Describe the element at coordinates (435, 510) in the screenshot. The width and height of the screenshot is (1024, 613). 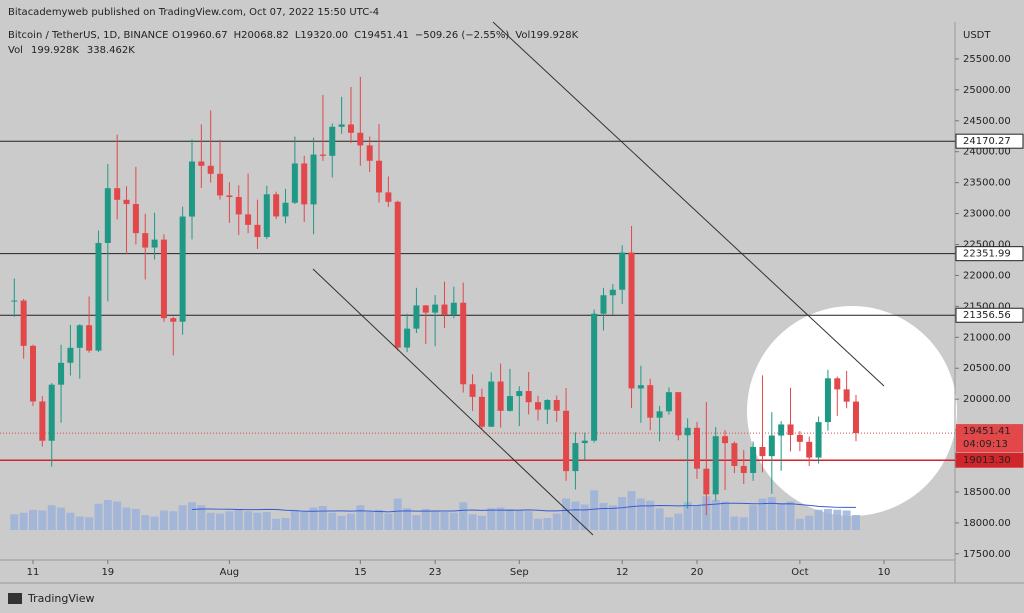
I see `volume-layer` at that location.